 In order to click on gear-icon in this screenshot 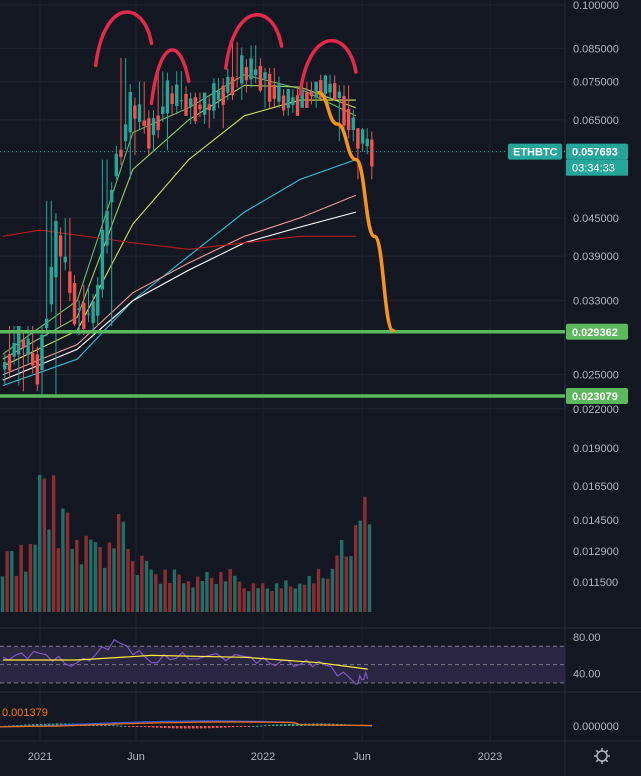, I will do `click(602, 756)`.